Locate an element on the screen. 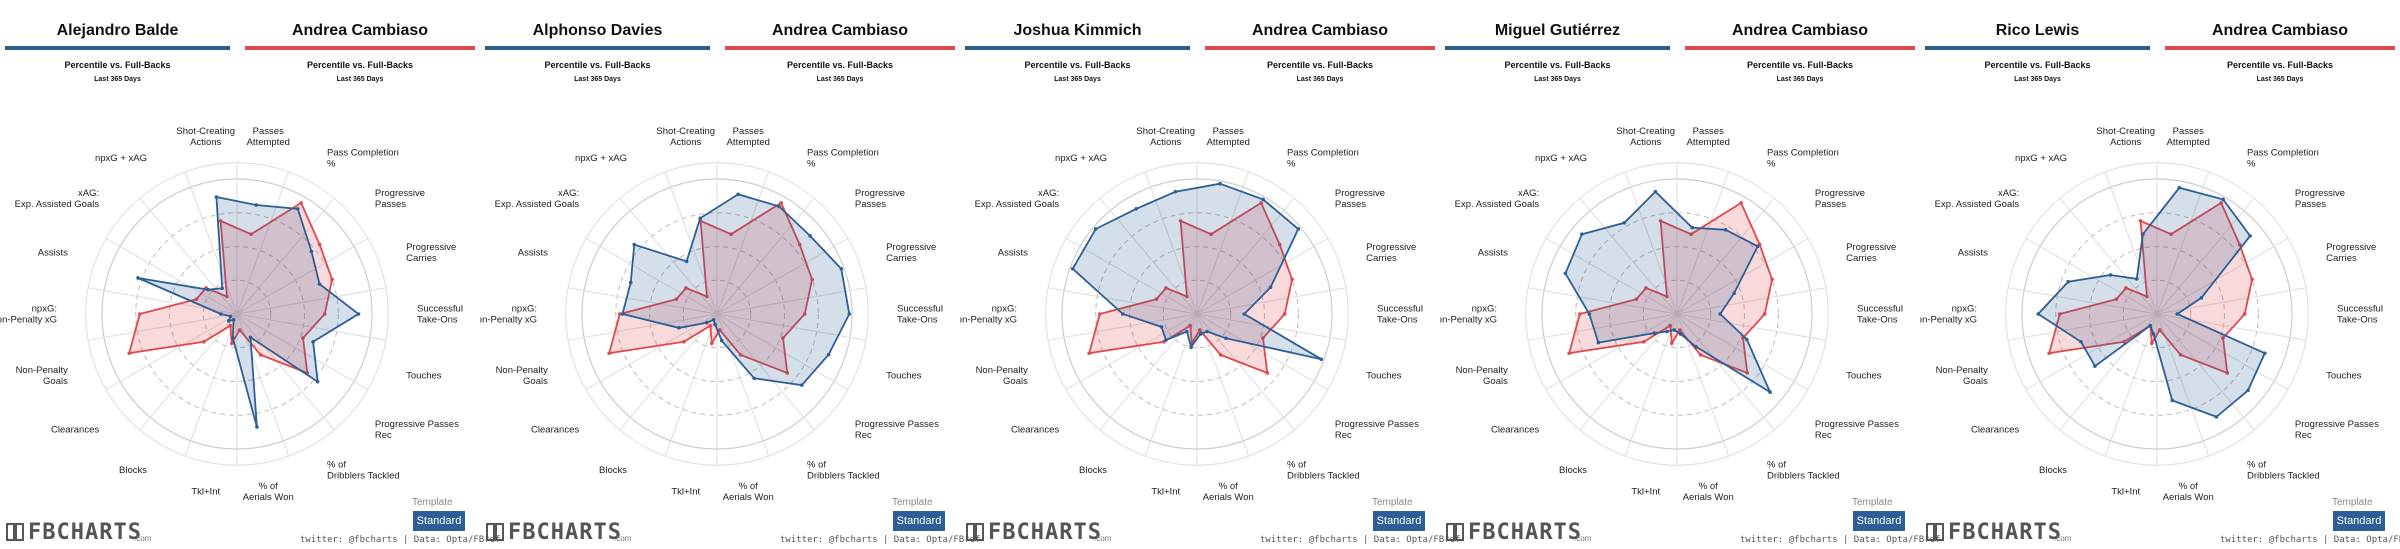 This screenshot has height=549, width=2400. comparison-subtitle: Percentile vs. Full-Backs is located at coordinates (840, 65).